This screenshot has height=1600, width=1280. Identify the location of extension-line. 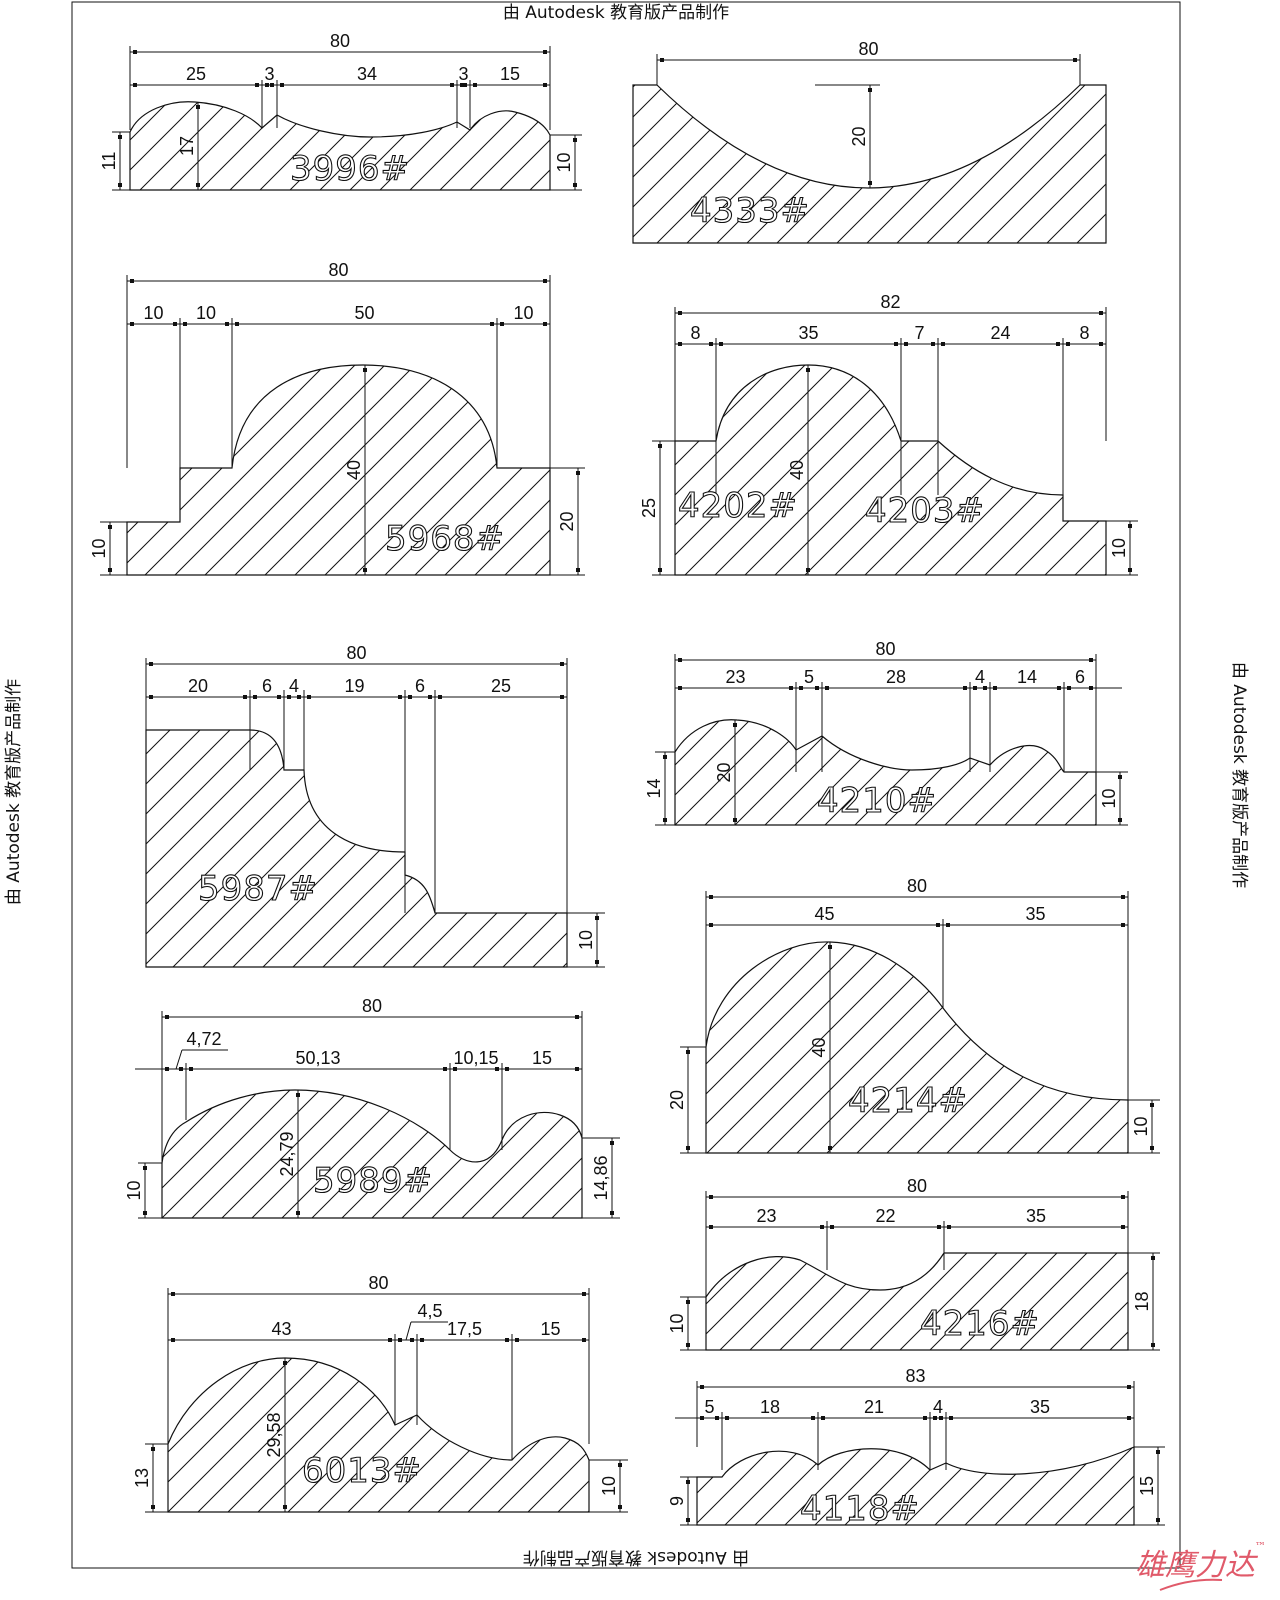
(408, 1331).